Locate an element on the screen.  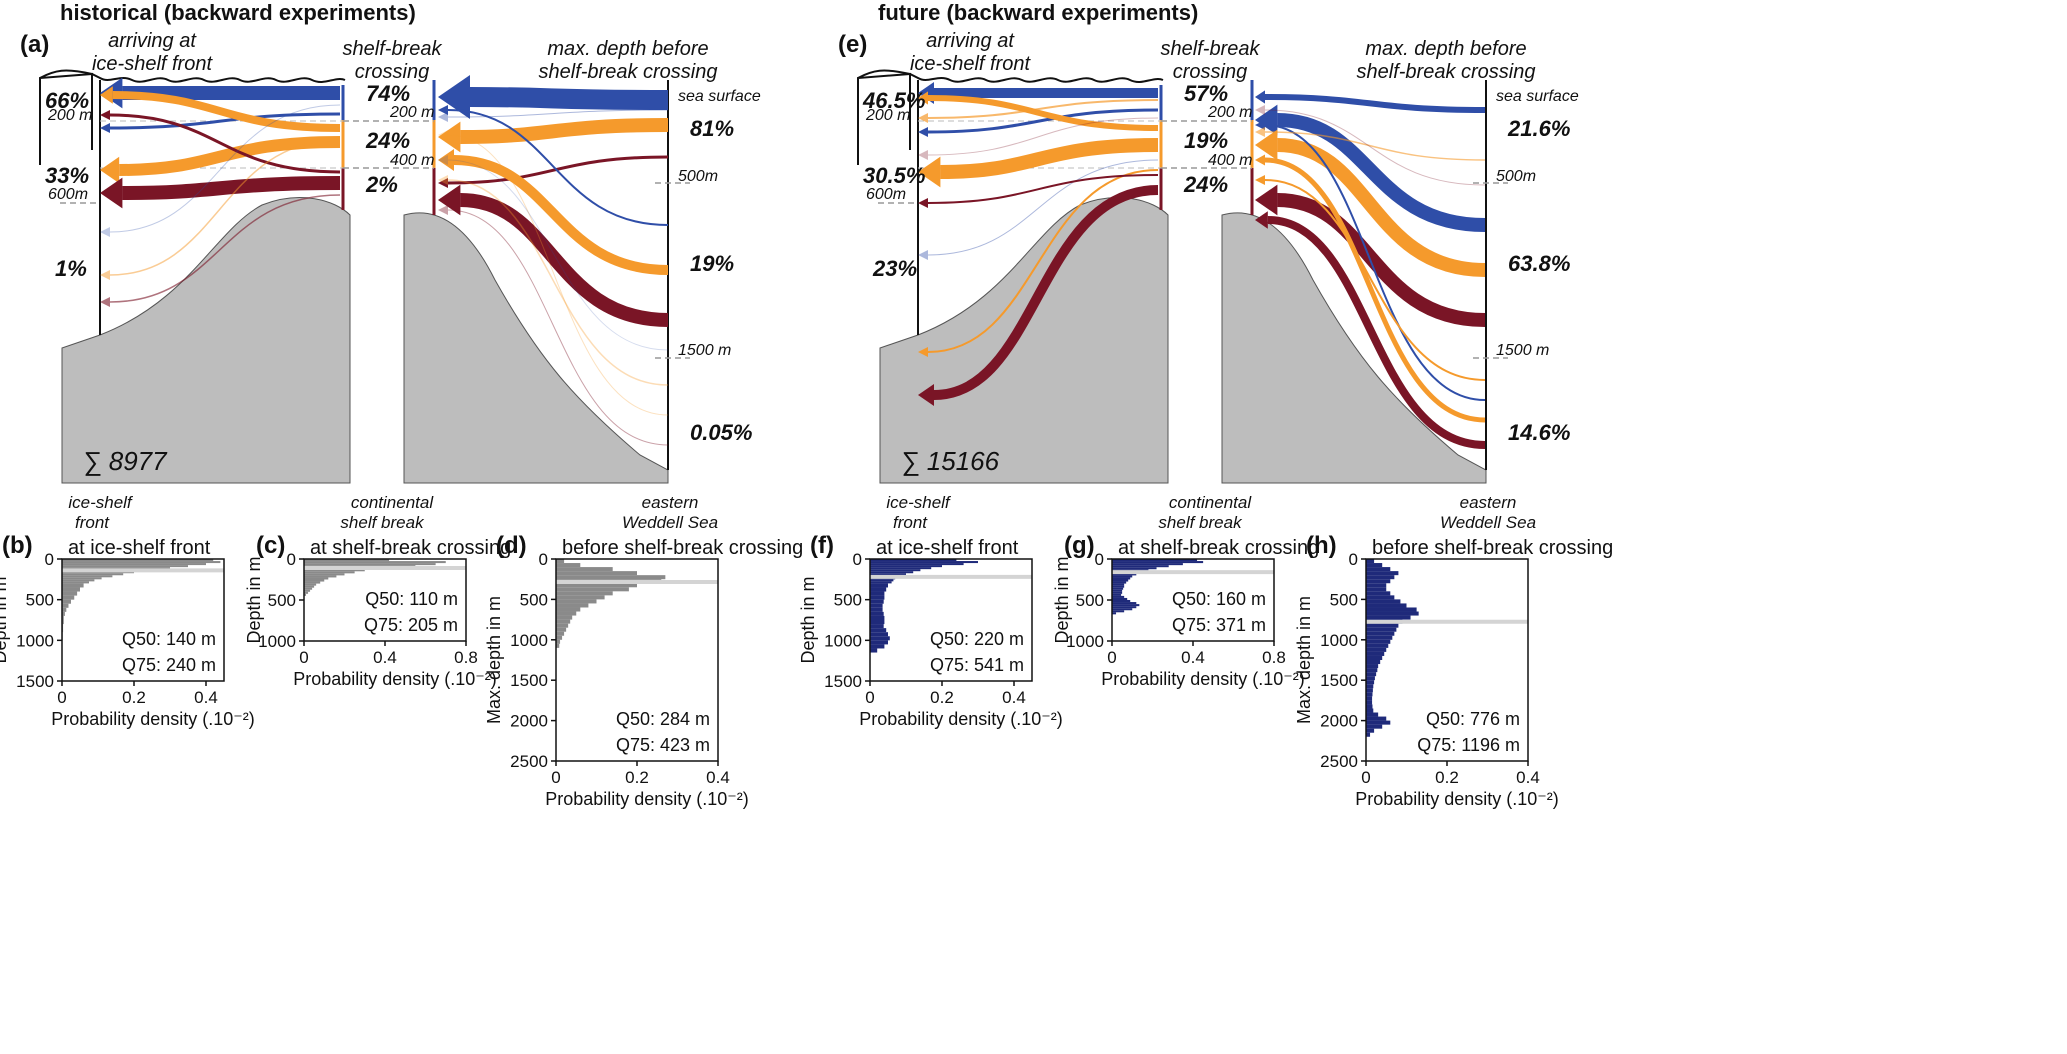
histogram-title: at ice-shelf front is located at coordinates (947, 548).